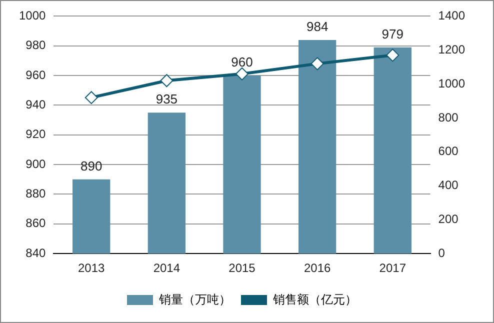  What do you see at coordinates (452, 15) in the screenshot?
I see `y2-tick-label: 1400` at bounding box center [452, 15].